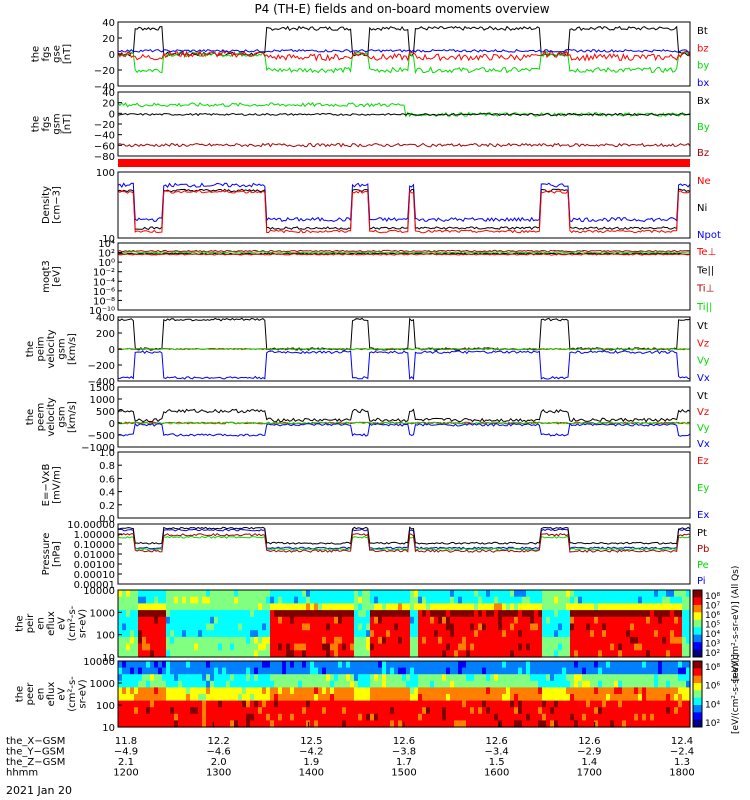  What do you see at coordinates (52, 485) in the screenshot?
I see `y-axis-label: E=−VxB [mV/m]` at bounding box center [52, 485].